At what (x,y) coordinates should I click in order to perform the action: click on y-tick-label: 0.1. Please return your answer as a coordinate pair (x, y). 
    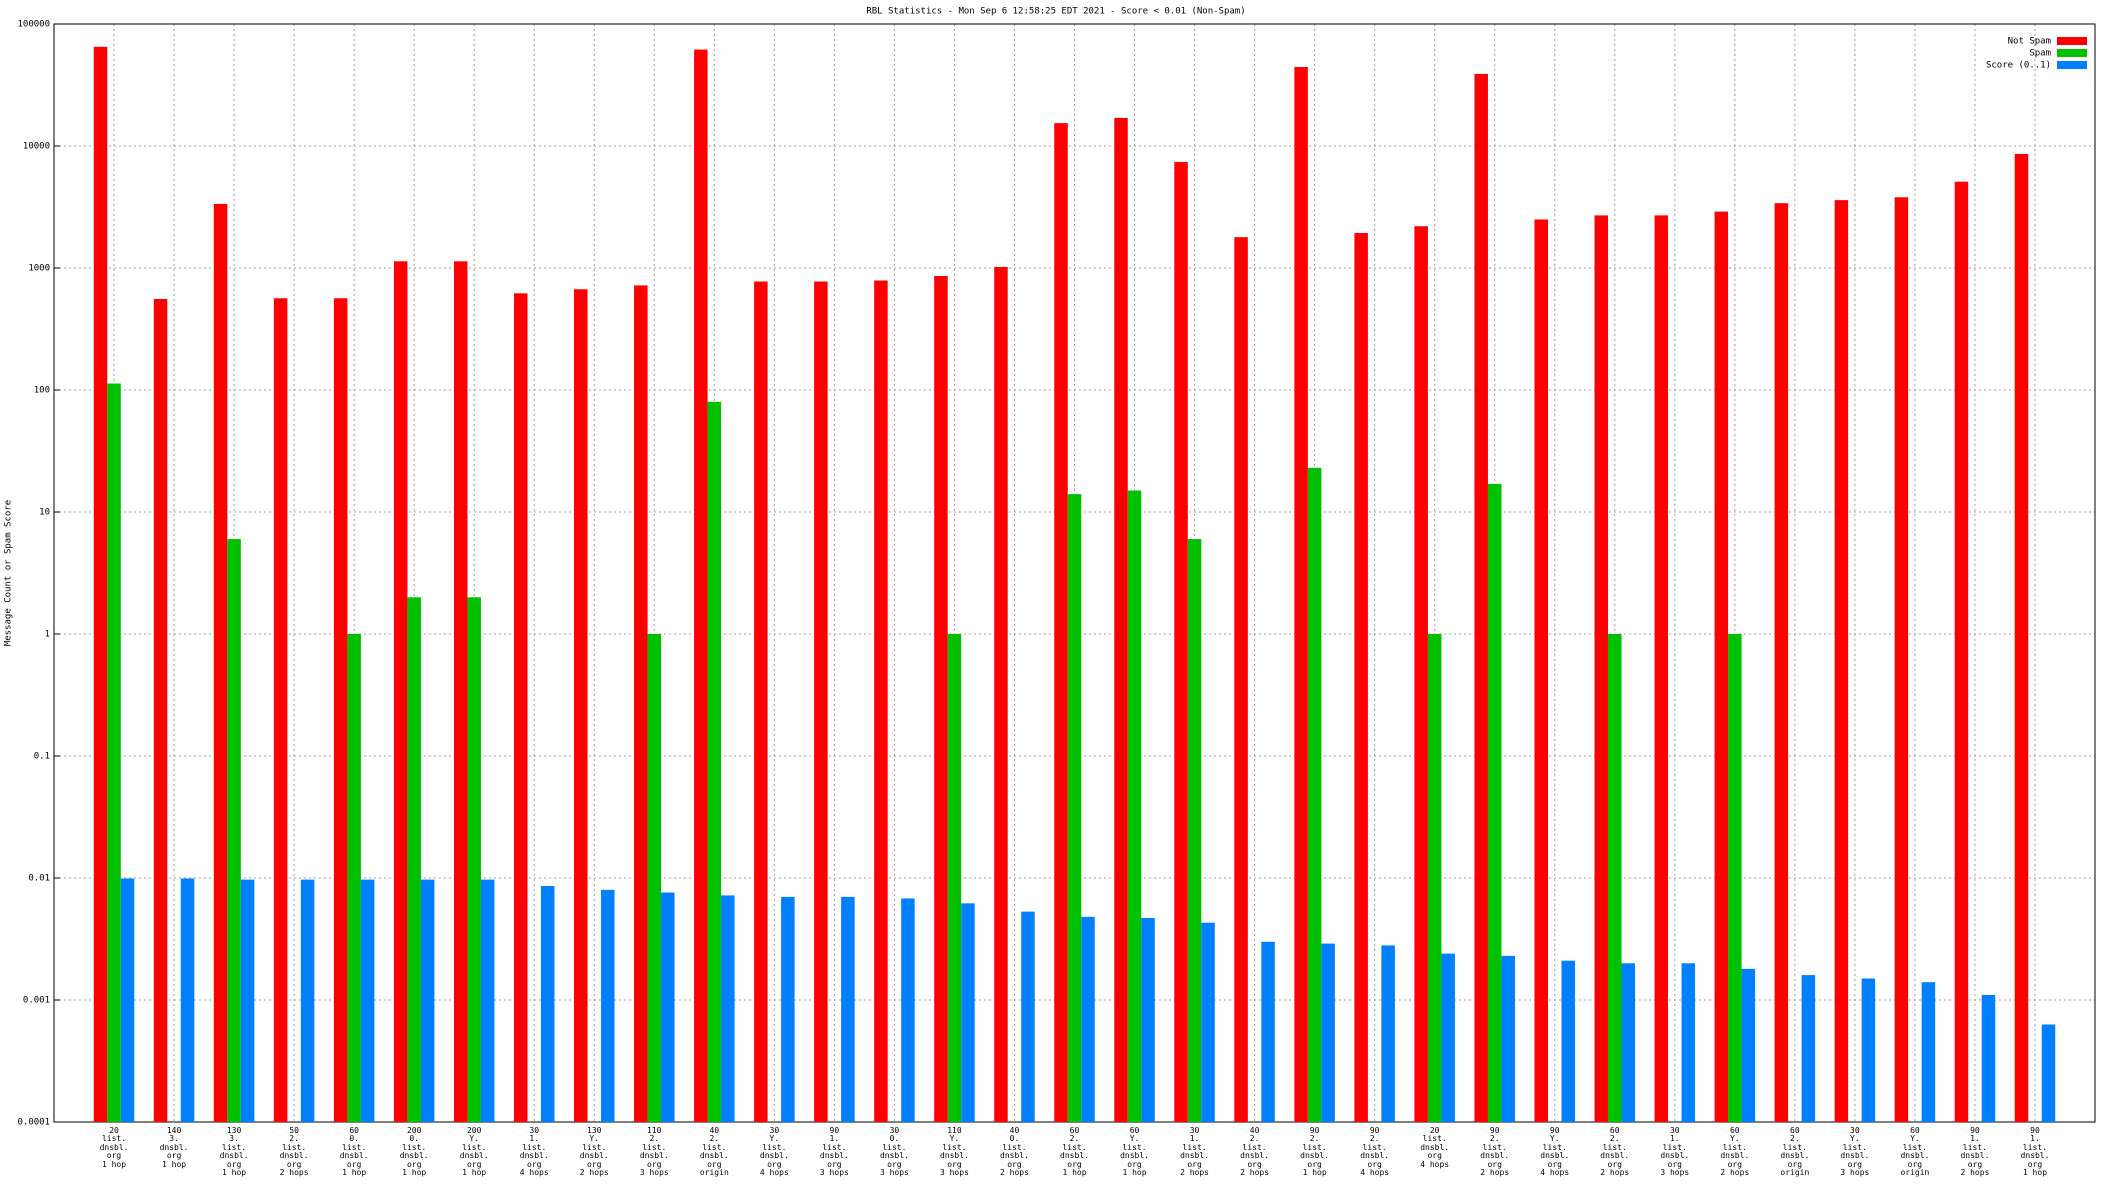
    Looking at the image, I should click on (42, 757).